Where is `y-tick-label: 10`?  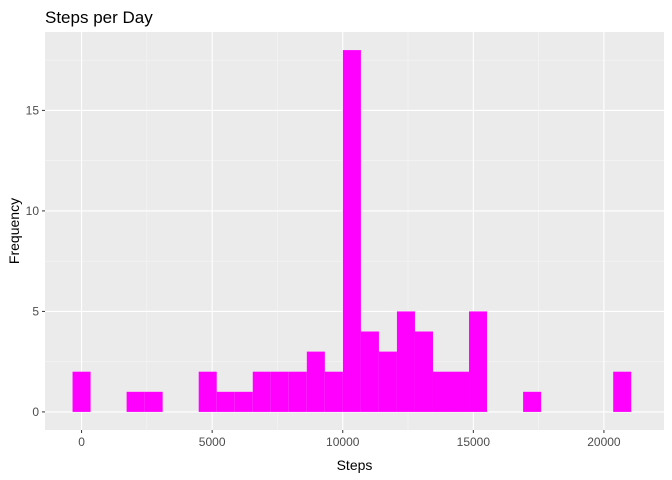
y-tick-label: 10 is located at coordinates (33, 211).